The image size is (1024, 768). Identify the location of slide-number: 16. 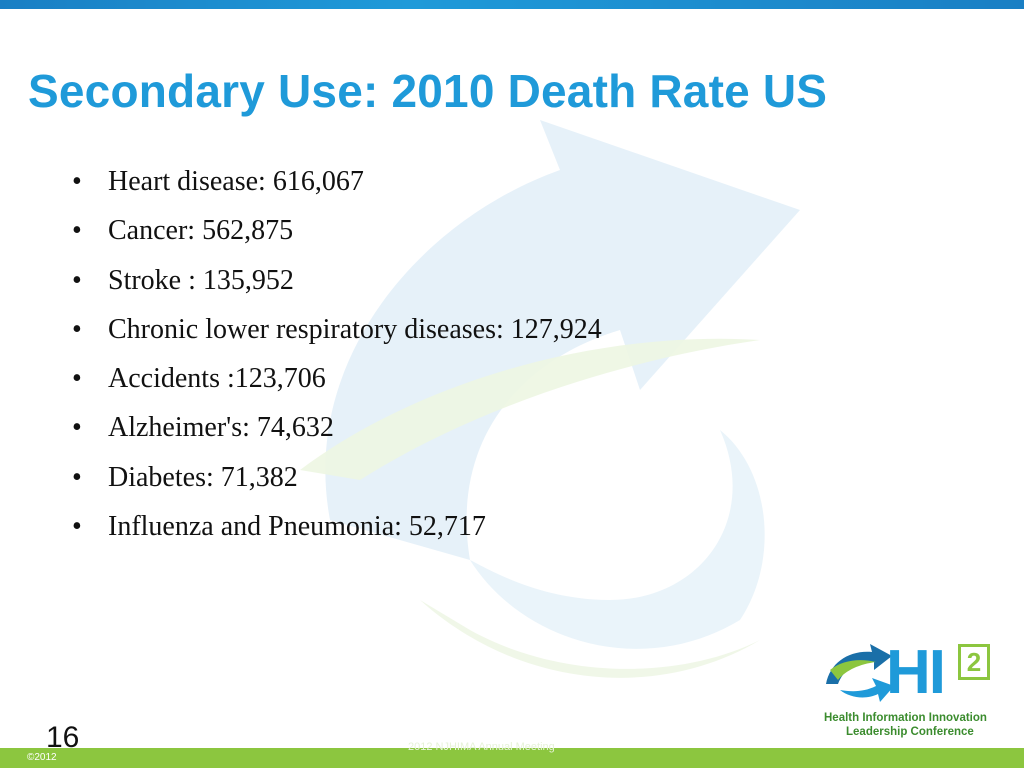
(63, 737).